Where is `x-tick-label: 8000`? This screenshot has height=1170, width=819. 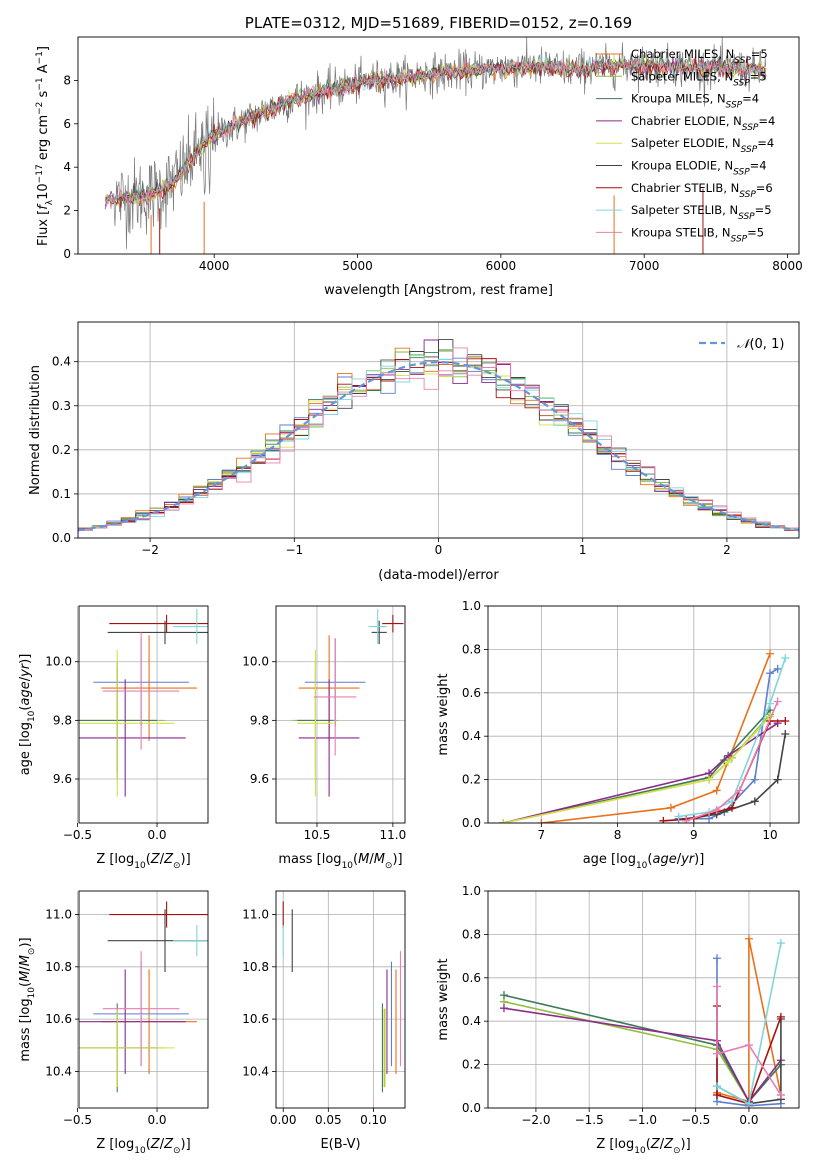 x-tick-label: 8000 is located at coordinates (787, 266).